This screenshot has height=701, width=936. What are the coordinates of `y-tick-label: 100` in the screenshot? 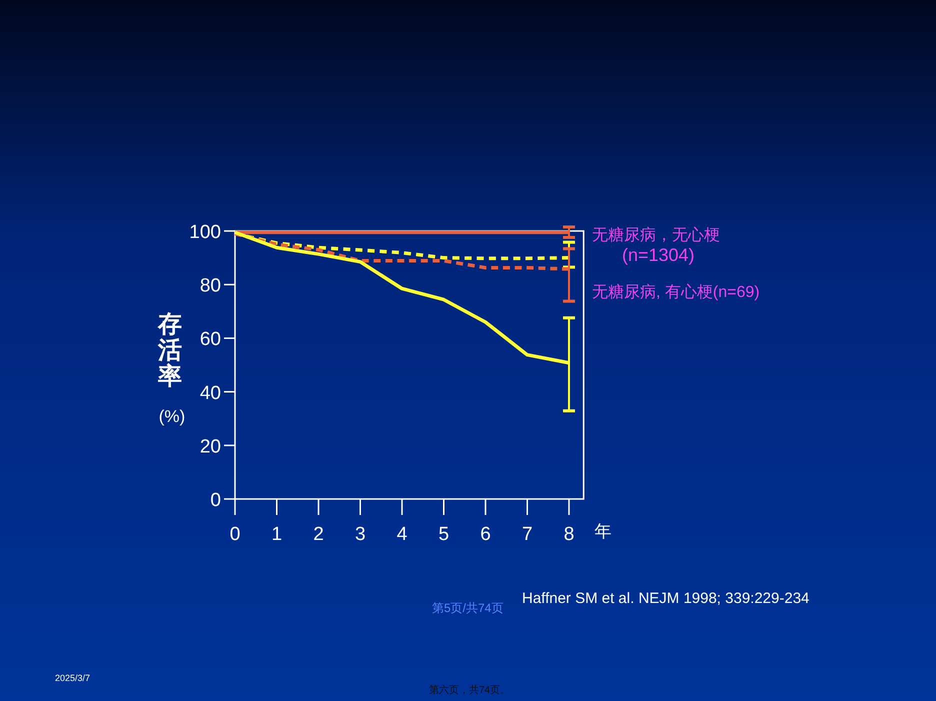 It's located at (205, 232).